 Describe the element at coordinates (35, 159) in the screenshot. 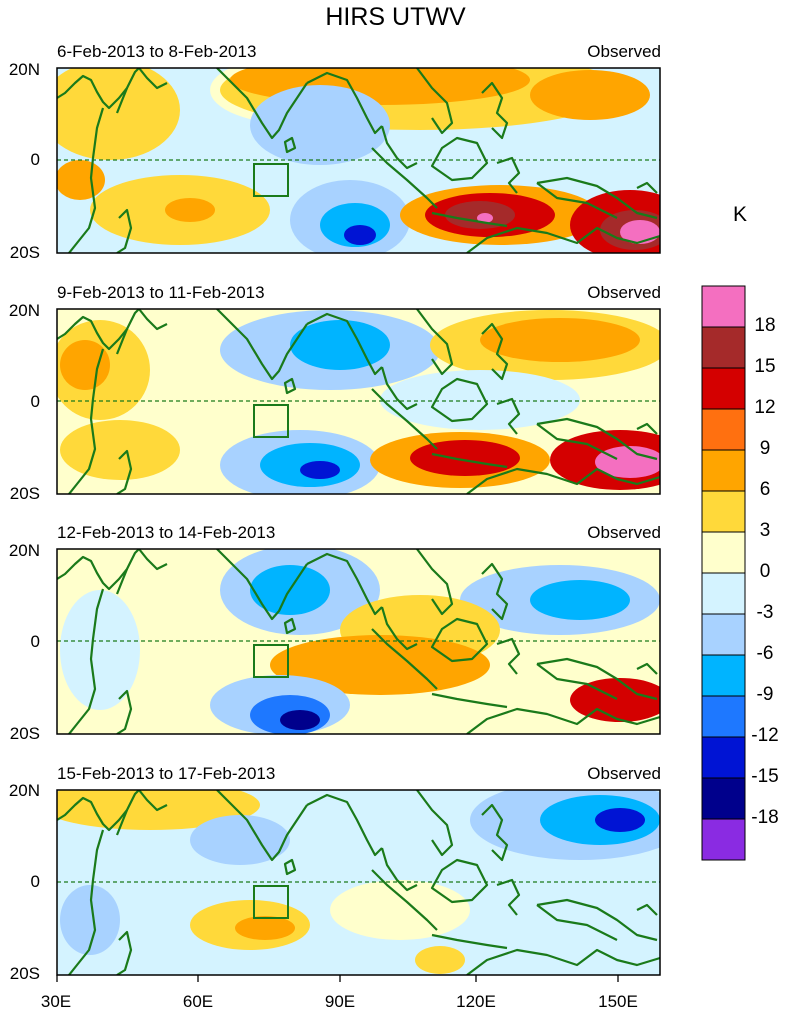

I see `p1-ytick-0: 0` at that location.